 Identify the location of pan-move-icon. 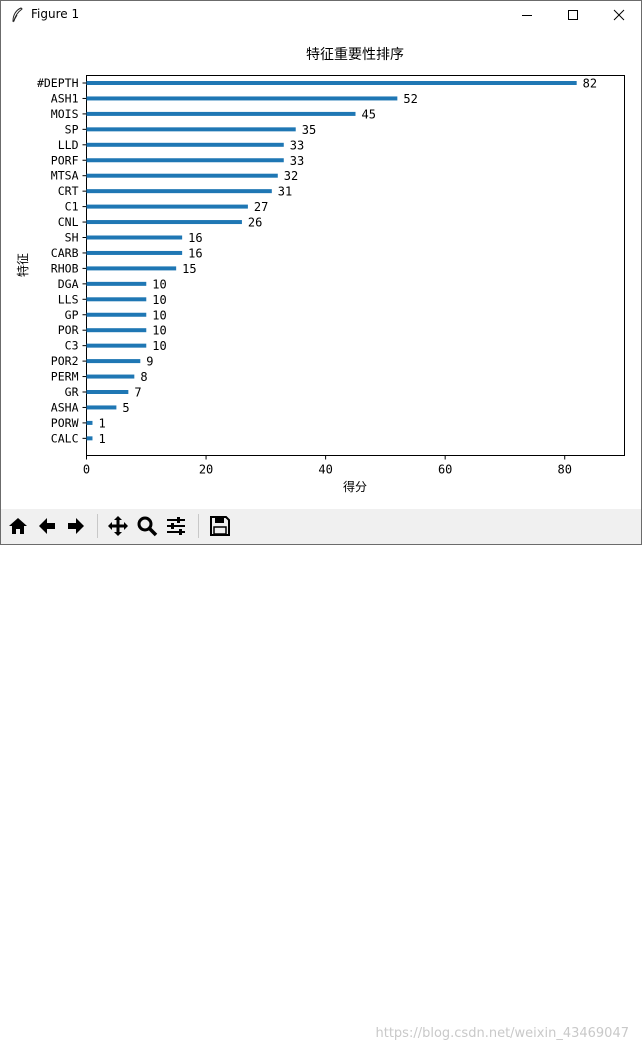
(118, 526).